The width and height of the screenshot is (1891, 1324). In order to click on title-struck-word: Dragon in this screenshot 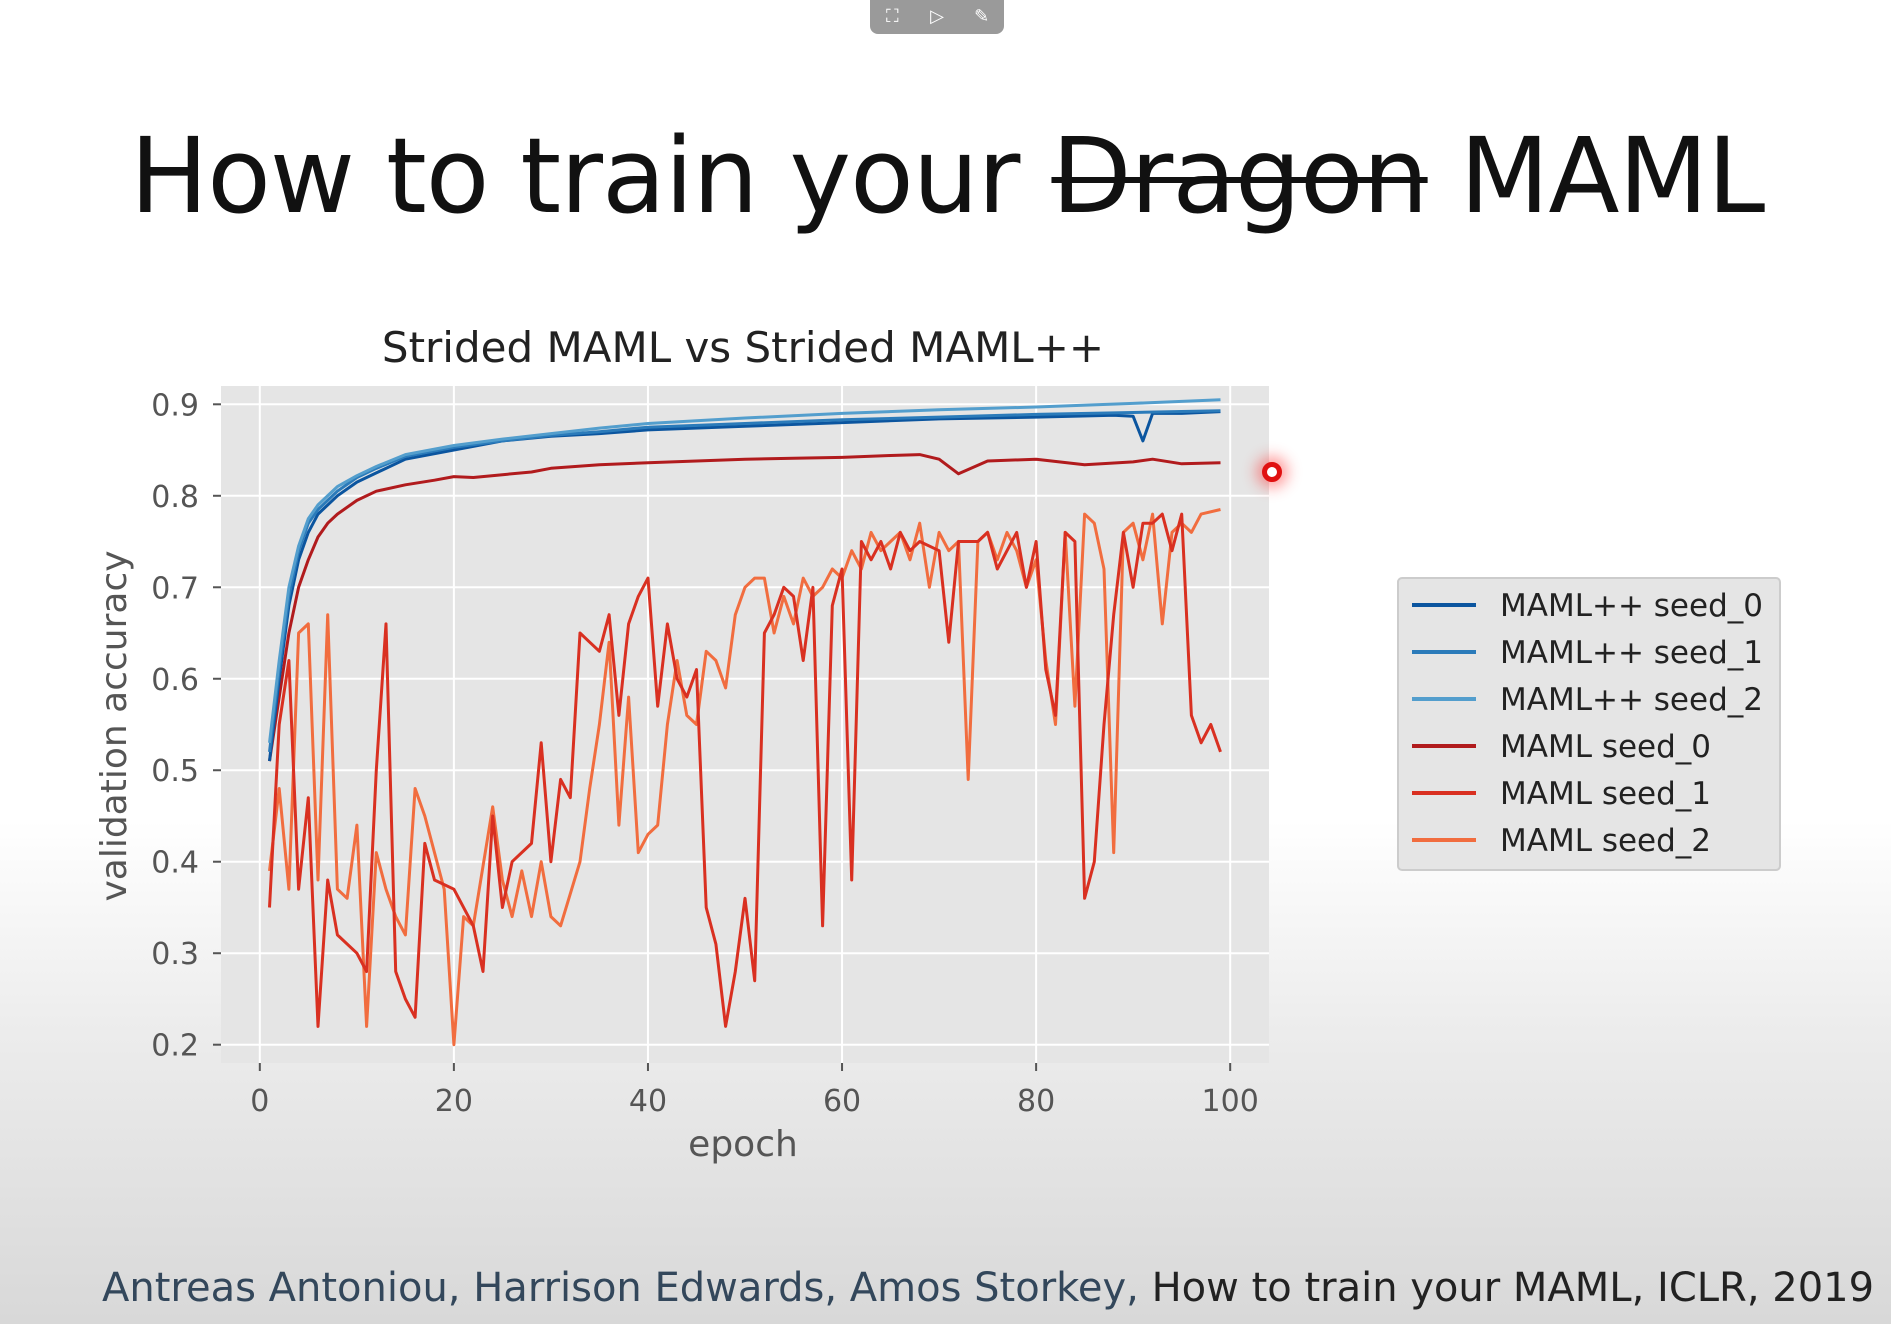, I will do `click(1239, 176)`.